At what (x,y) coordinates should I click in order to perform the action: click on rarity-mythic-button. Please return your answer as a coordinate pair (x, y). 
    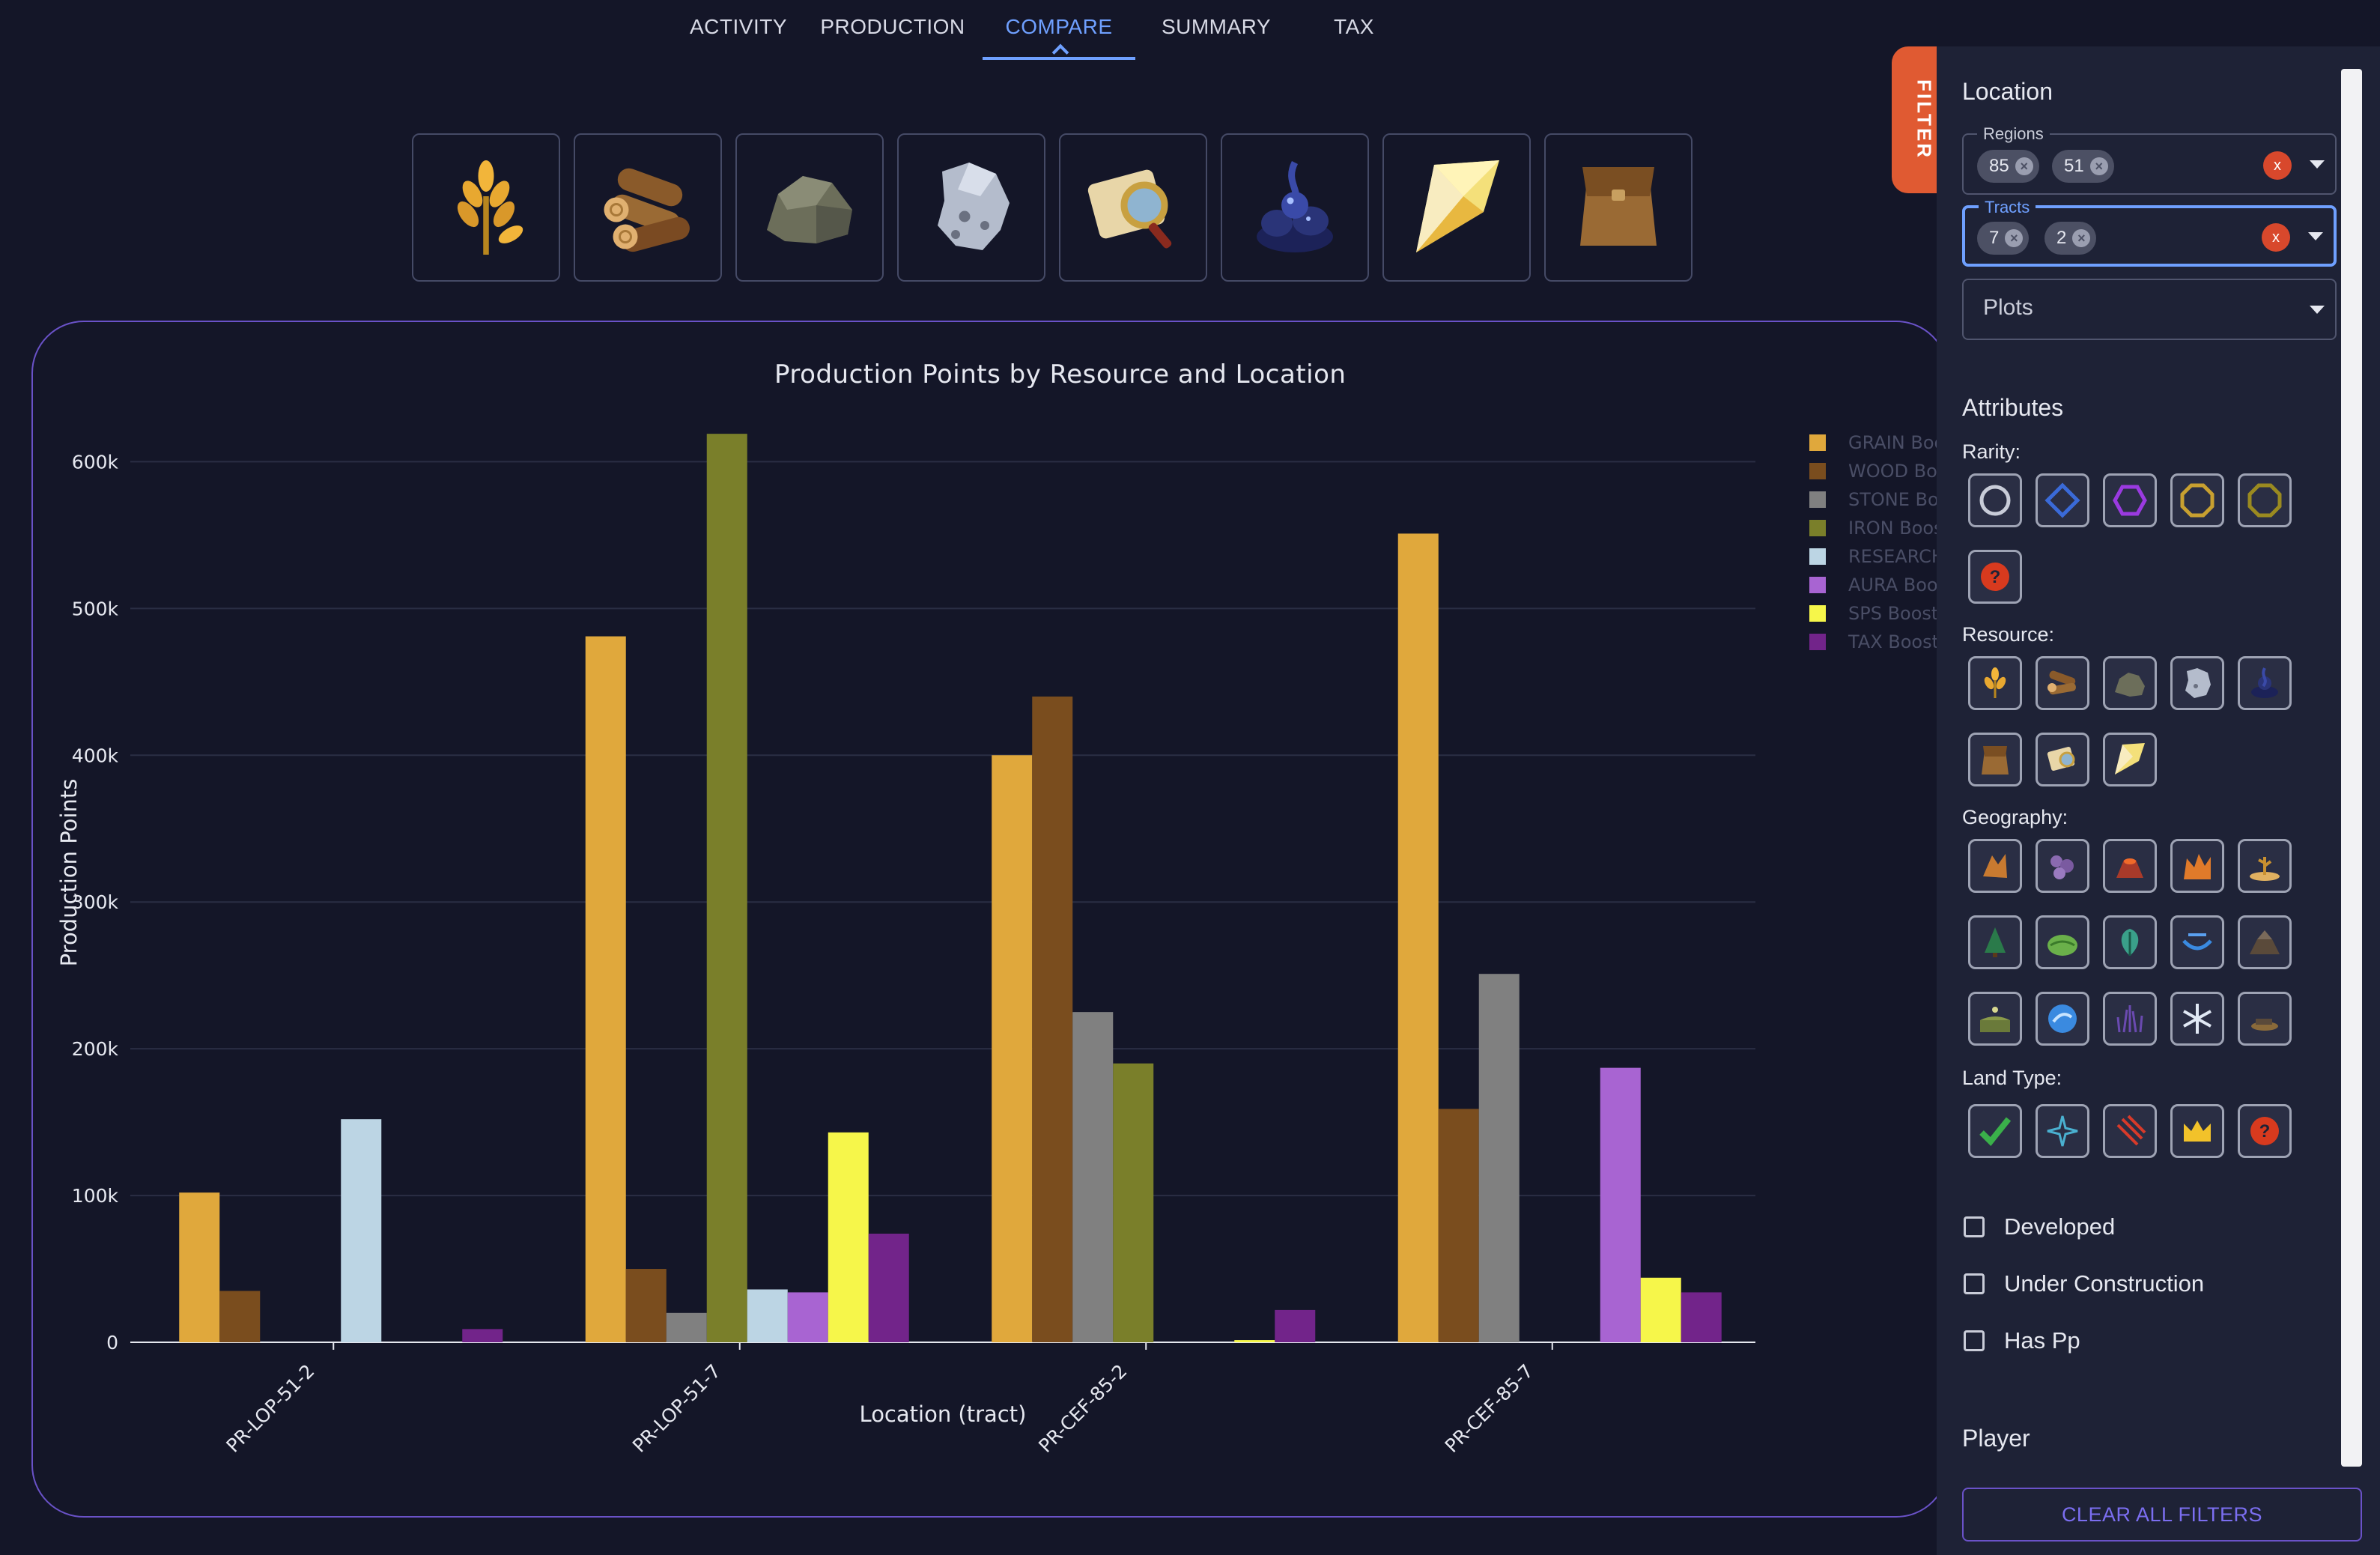
    Looking at the image, I should click on (2265, 500).